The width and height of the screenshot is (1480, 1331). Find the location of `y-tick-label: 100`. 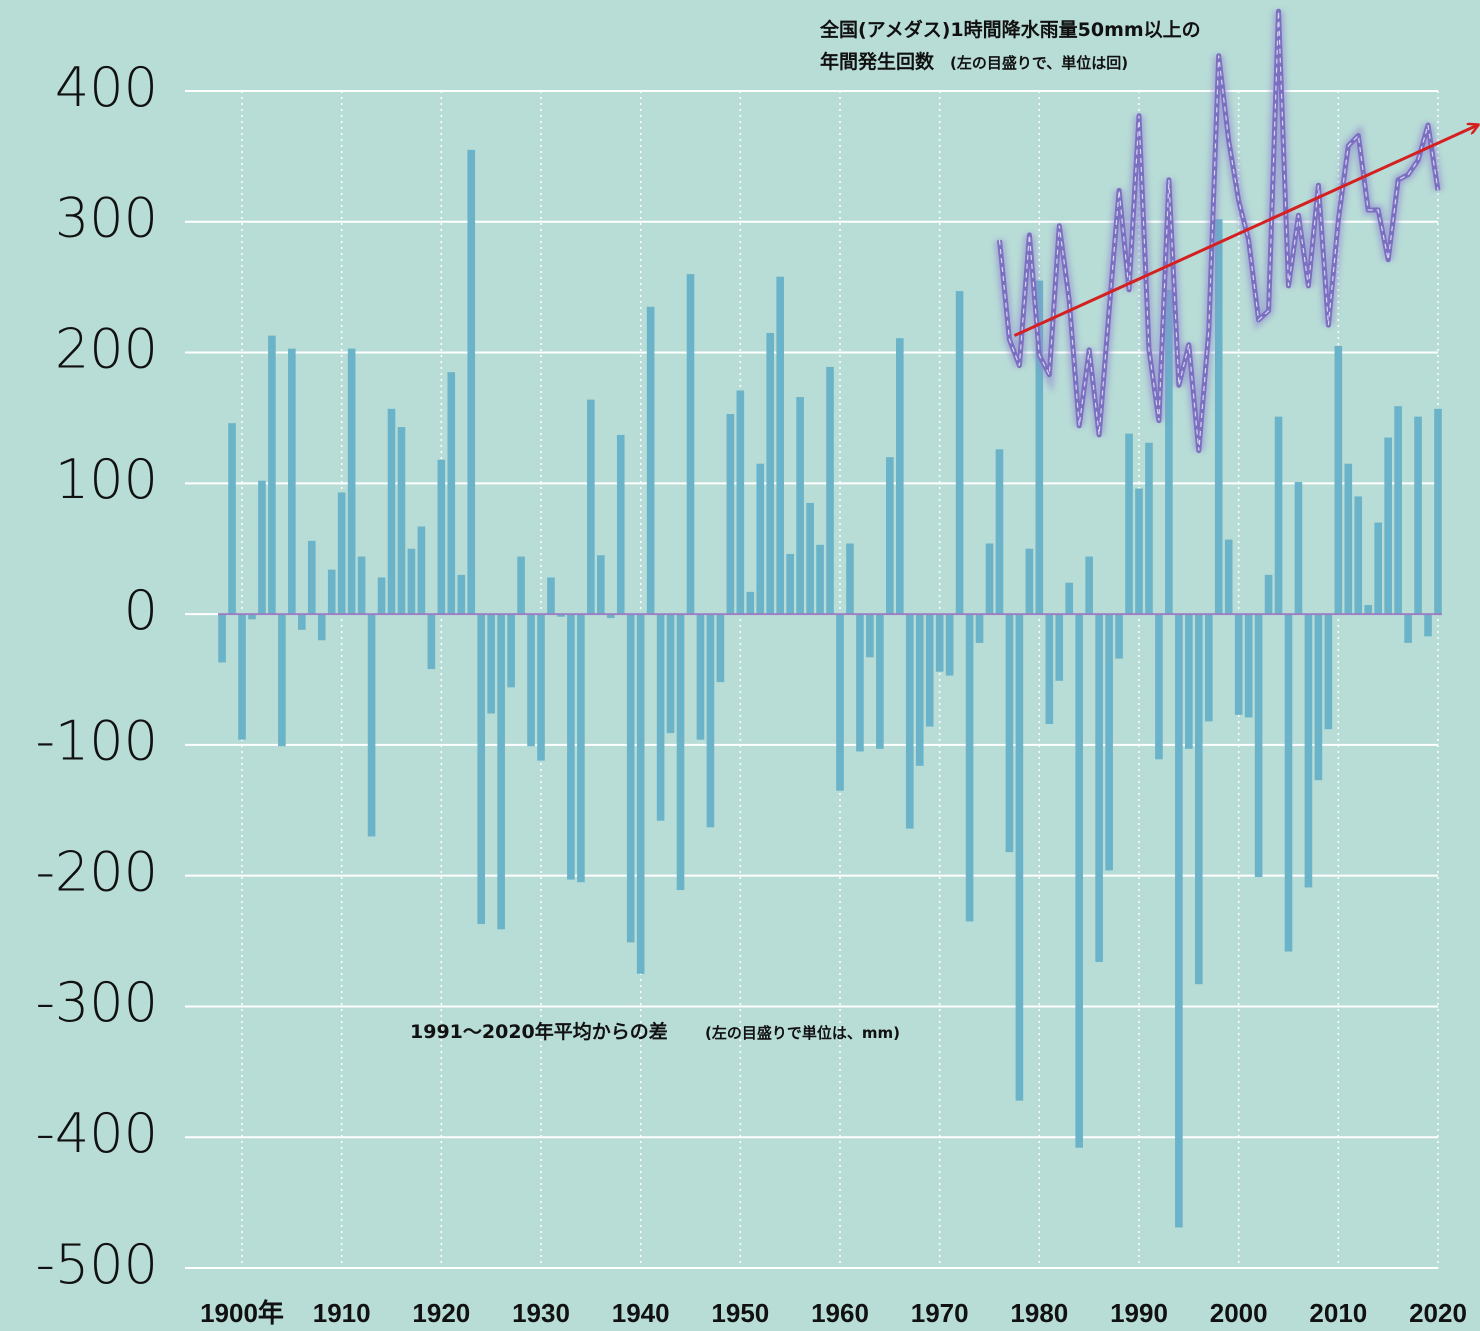

y-tick-label: 100 is located at coordinates (106, 479).